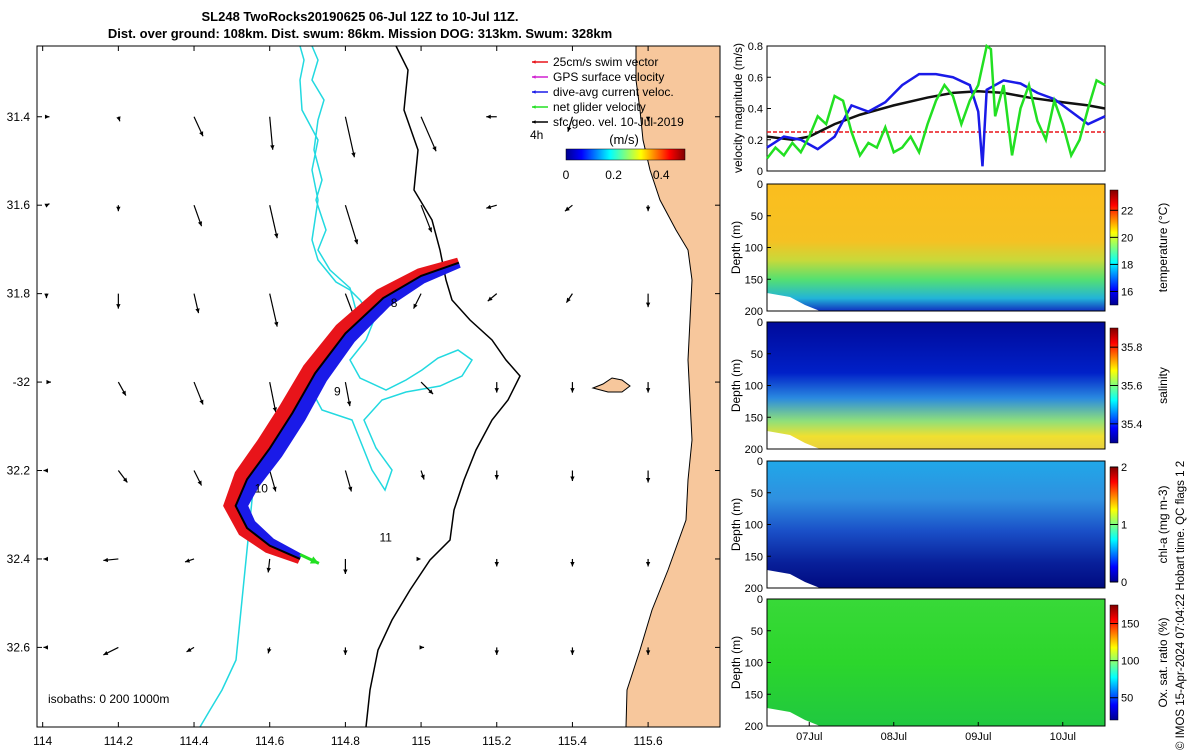 The image size is (1200, 750). I want to click on map-xtick-label: 115.4, so click(572, 741).